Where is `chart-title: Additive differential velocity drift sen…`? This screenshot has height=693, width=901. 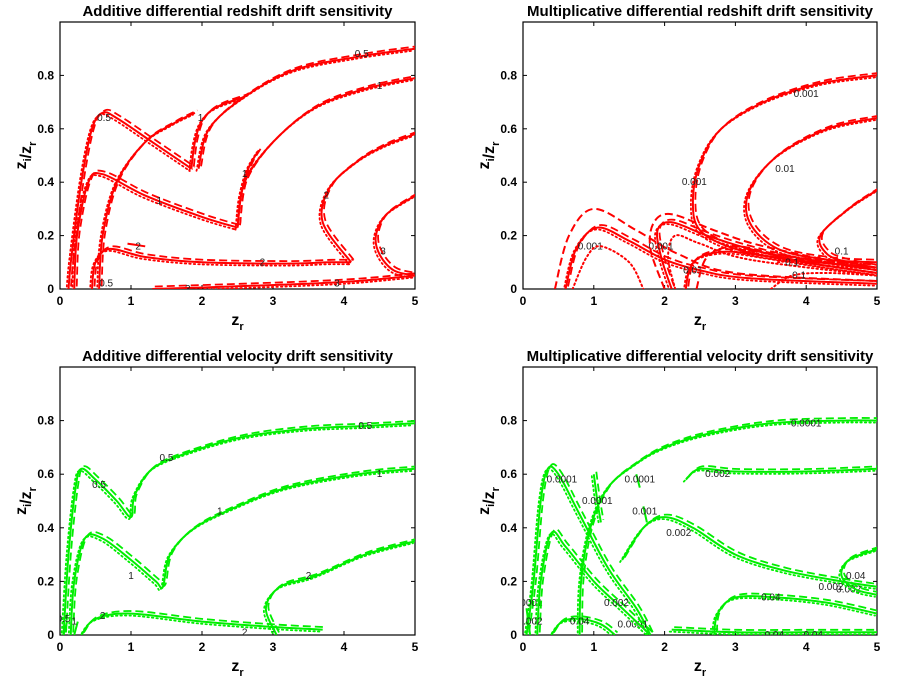
chart-title: Additive differential velocity drift sen… is located at coordinates (238, 356).